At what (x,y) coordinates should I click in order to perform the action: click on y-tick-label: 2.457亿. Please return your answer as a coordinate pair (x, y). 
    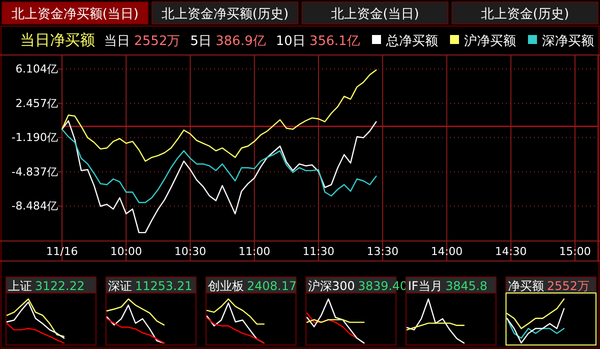
    Looking at the image, I should click on (37, 103).